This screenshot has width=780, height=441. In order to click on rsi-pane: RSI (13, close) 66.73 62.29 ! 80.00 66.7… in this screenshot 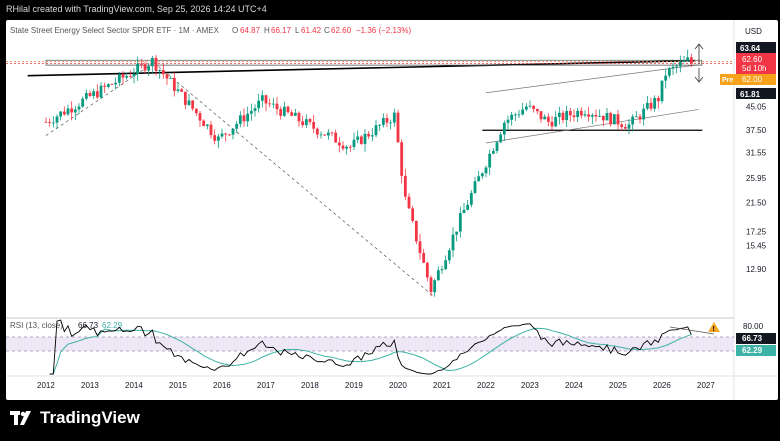, I will do `click(391, 347)`.